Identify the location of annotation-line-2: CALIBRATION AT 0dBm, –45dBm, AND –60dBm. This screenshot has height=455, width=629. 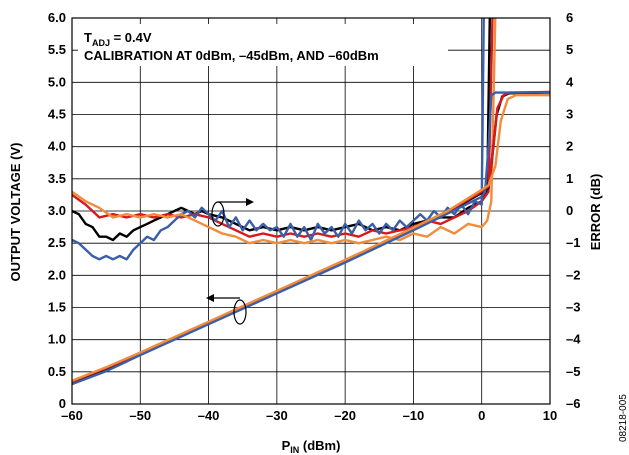
(231, 55).